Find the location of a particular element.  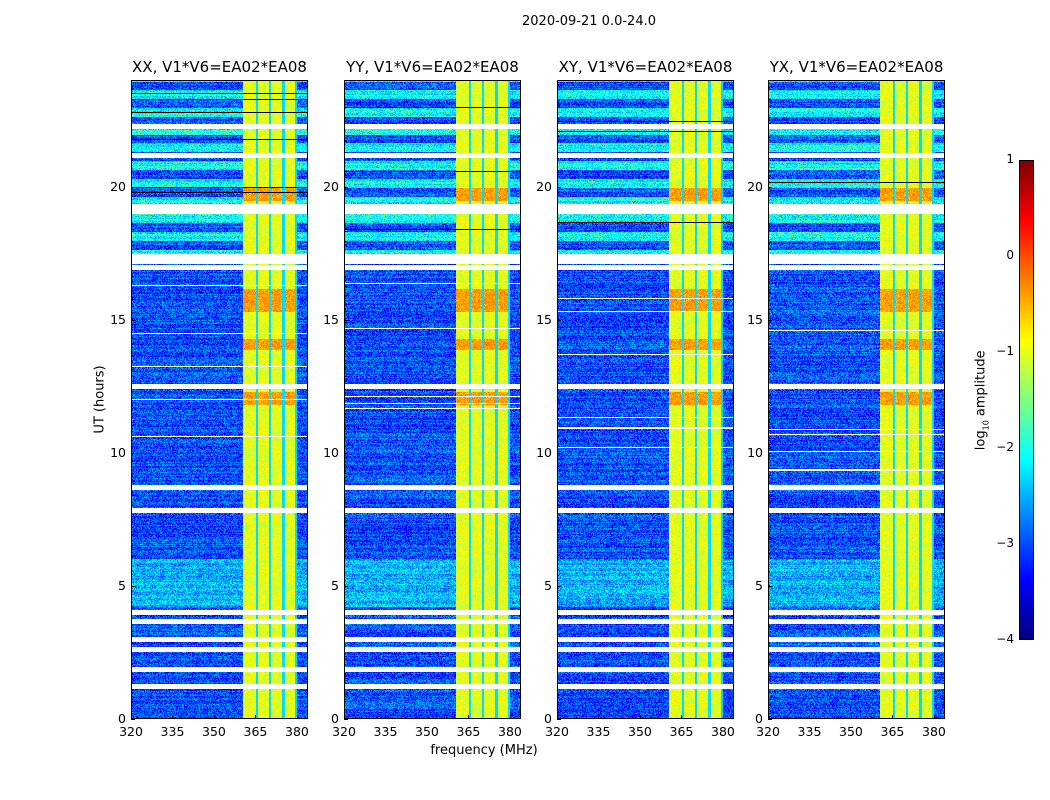

colorbar-tick-label: −4 is located at coordinates (1005, 639).